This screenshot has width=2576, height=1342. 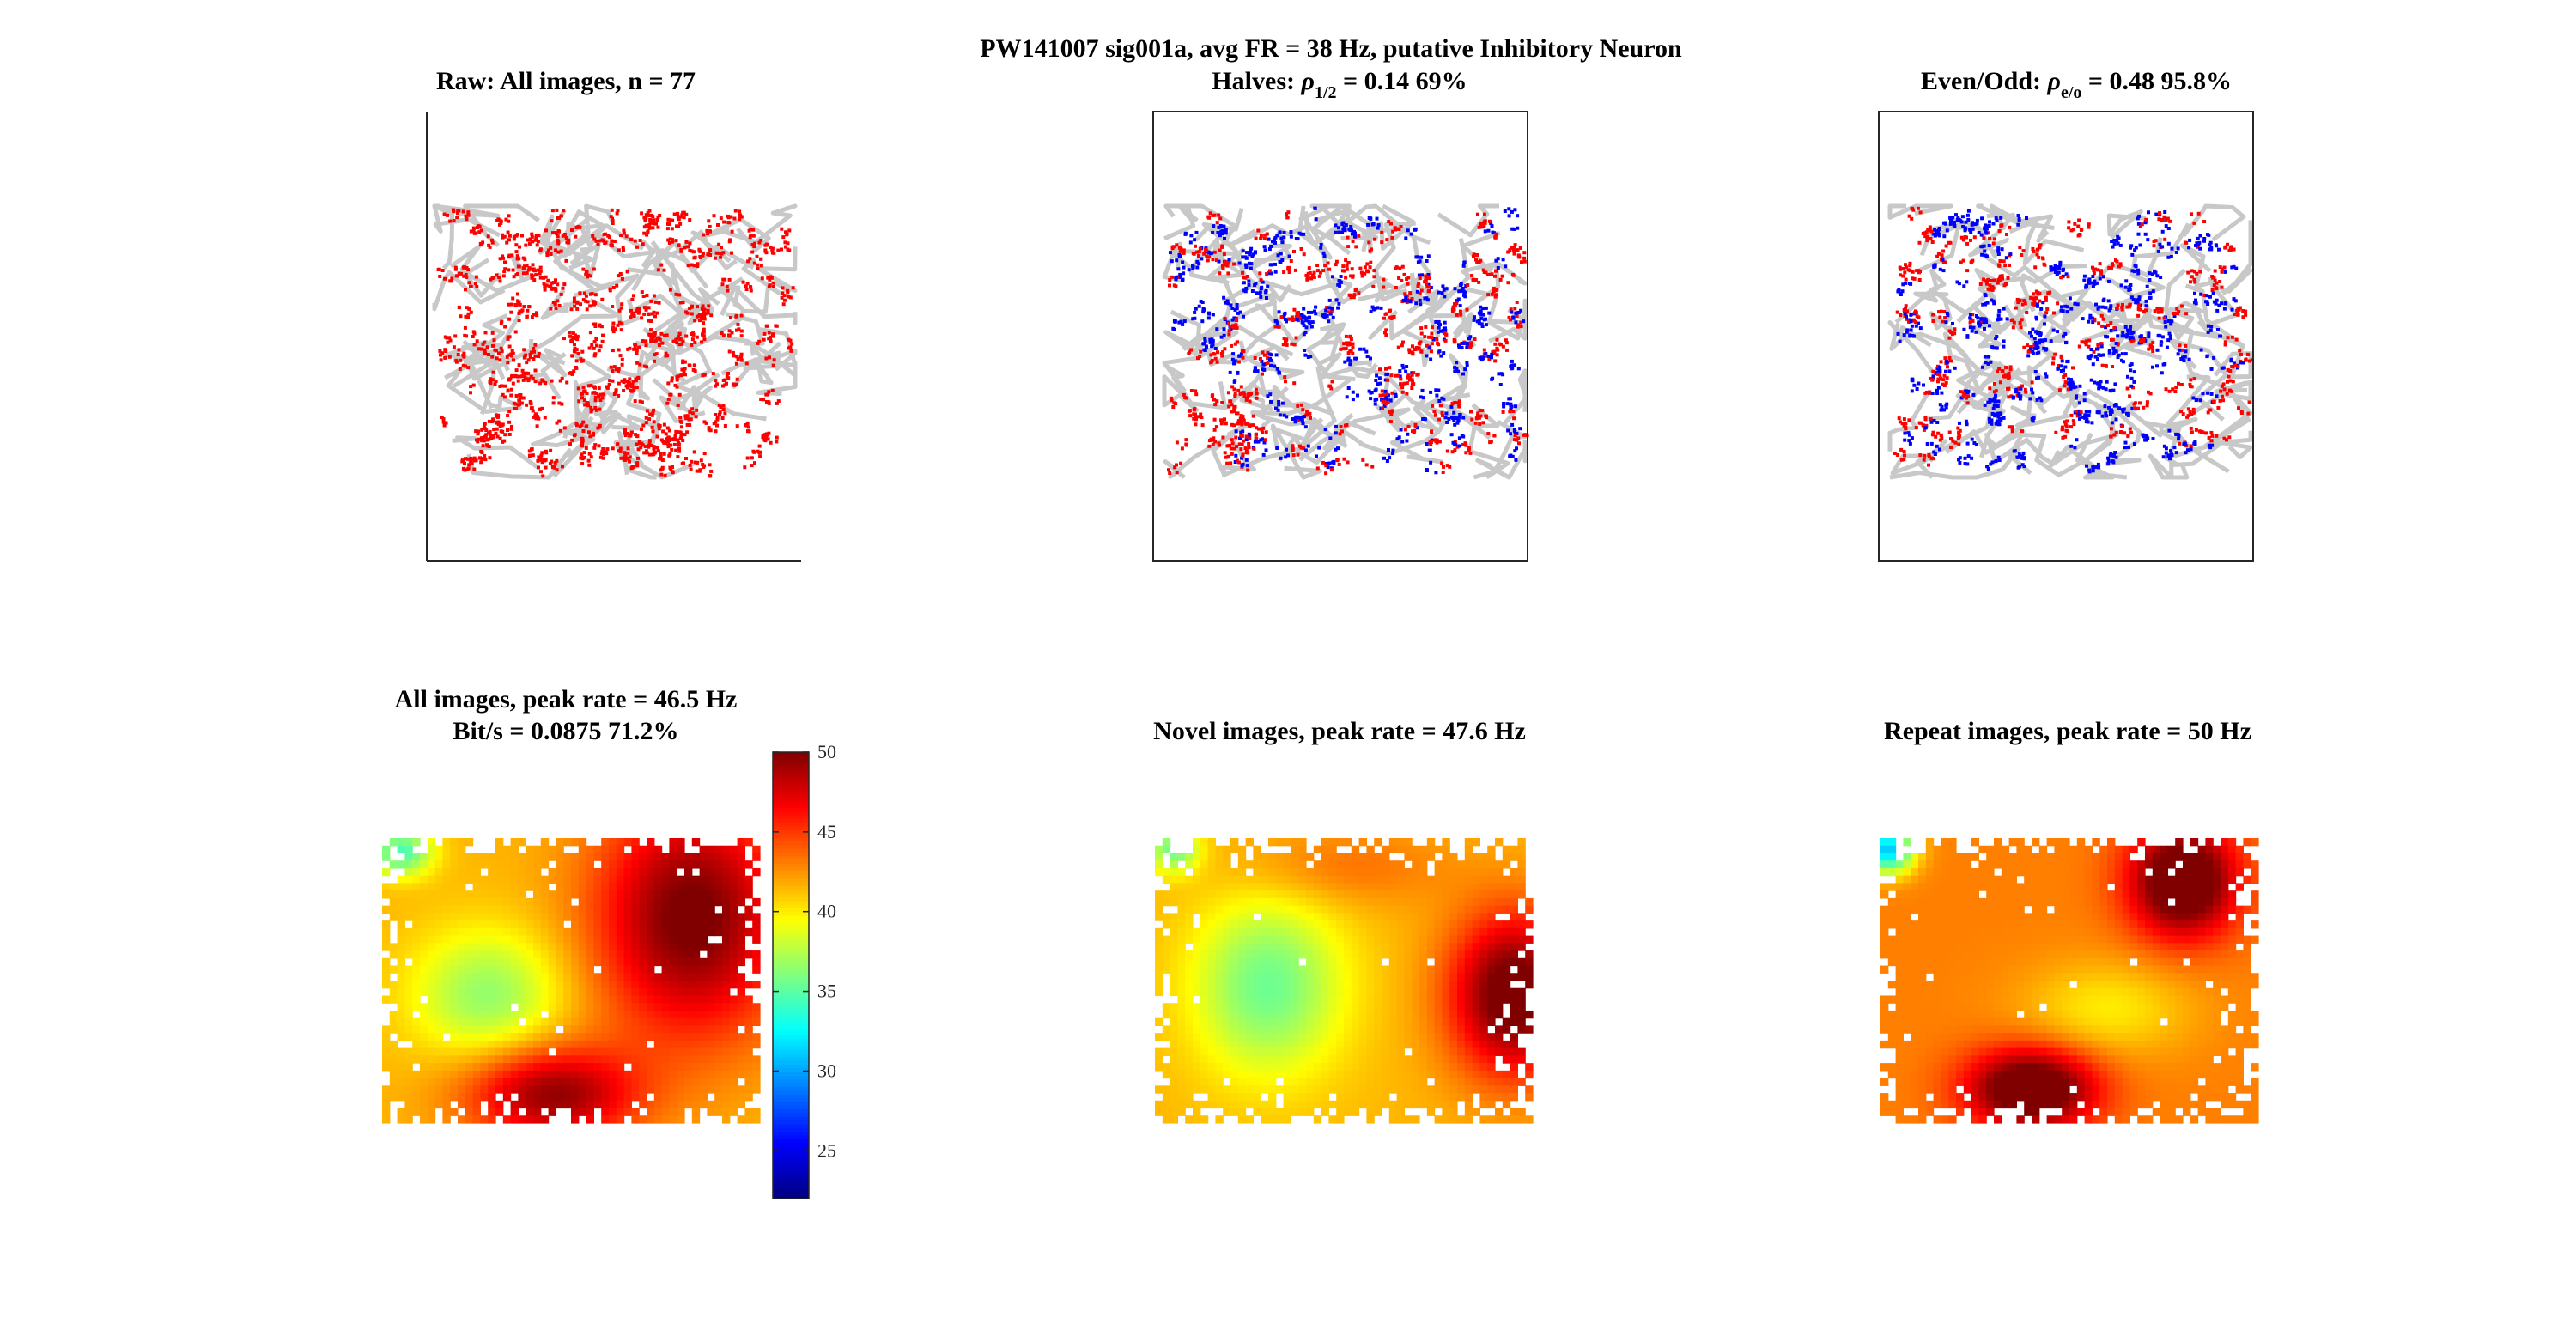 What do you see at coordinates (566, 81) in the screenshot?
I see `raw-panel-title: Raw: All images, n = 77` at bounding box center [566, 81].